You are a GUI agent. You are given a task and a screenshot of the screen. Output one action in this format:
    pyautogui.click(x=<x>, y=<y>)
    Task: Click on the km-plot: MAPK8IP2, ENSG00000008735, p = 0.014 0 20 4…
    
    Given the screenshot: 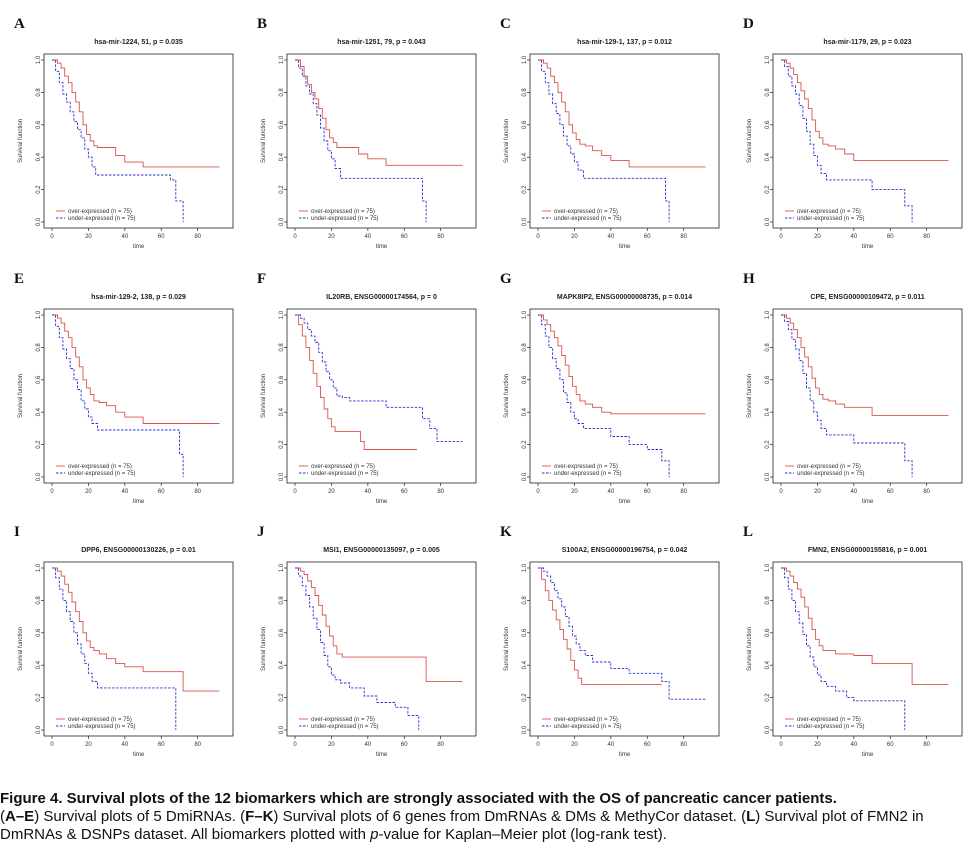 What is the action you would take?
    pyautogui.click(x=612, y=399)
    